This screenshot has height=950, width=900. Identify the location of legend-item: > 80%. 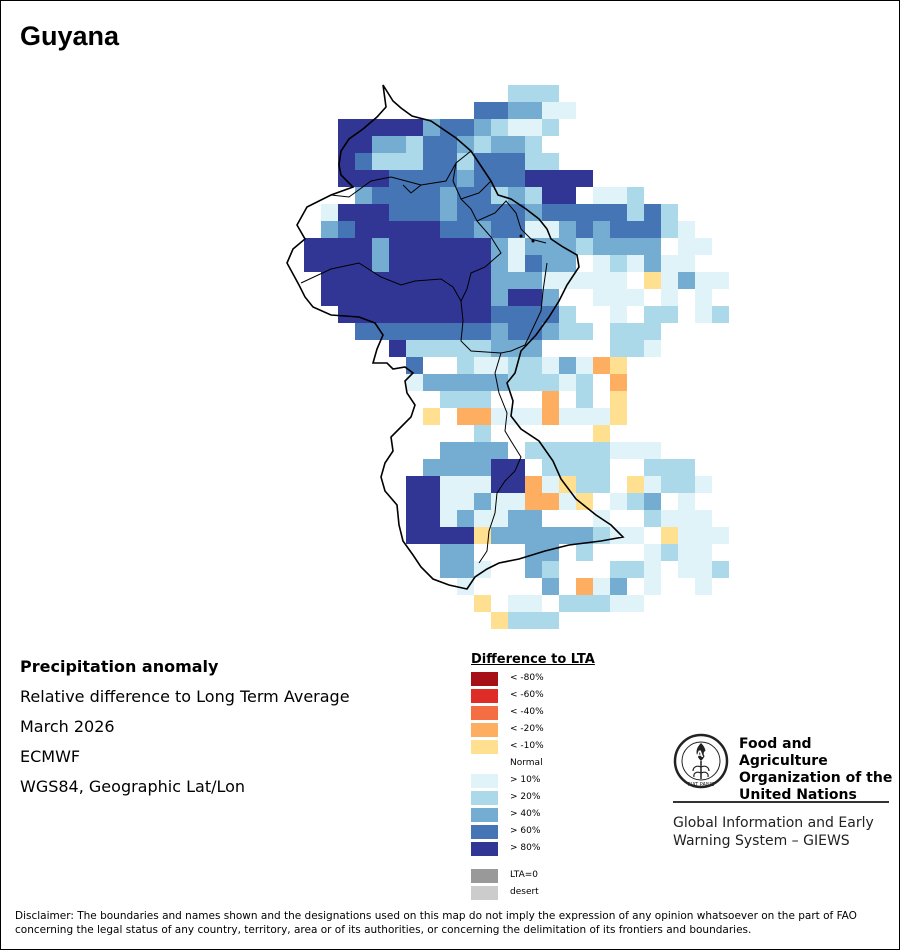
(533, 849).